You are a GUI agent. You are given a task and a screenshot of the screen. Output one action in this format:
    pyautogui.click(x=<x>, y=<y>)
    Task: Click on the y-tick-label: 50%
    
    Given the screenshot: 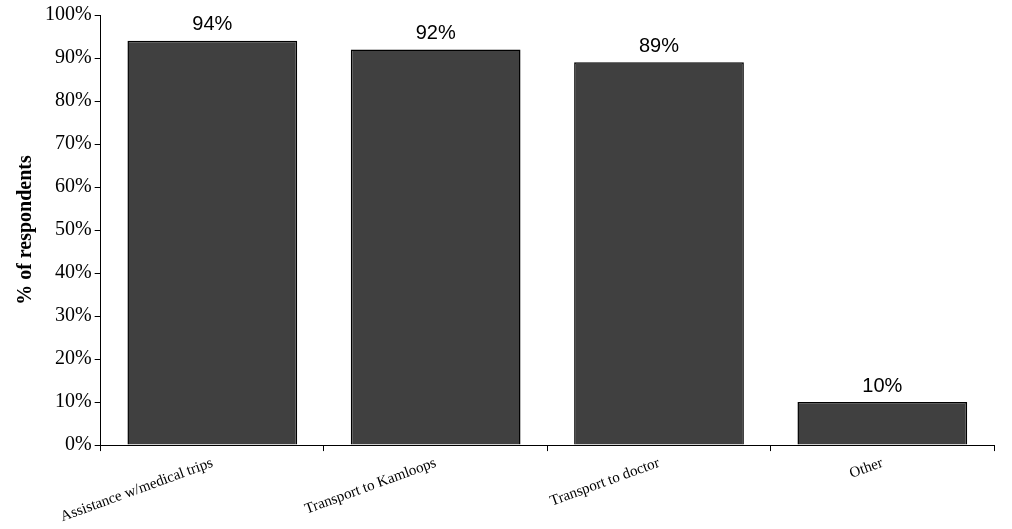 What is the action you would take?
    pyautogui.click(x=73, y=228)
    